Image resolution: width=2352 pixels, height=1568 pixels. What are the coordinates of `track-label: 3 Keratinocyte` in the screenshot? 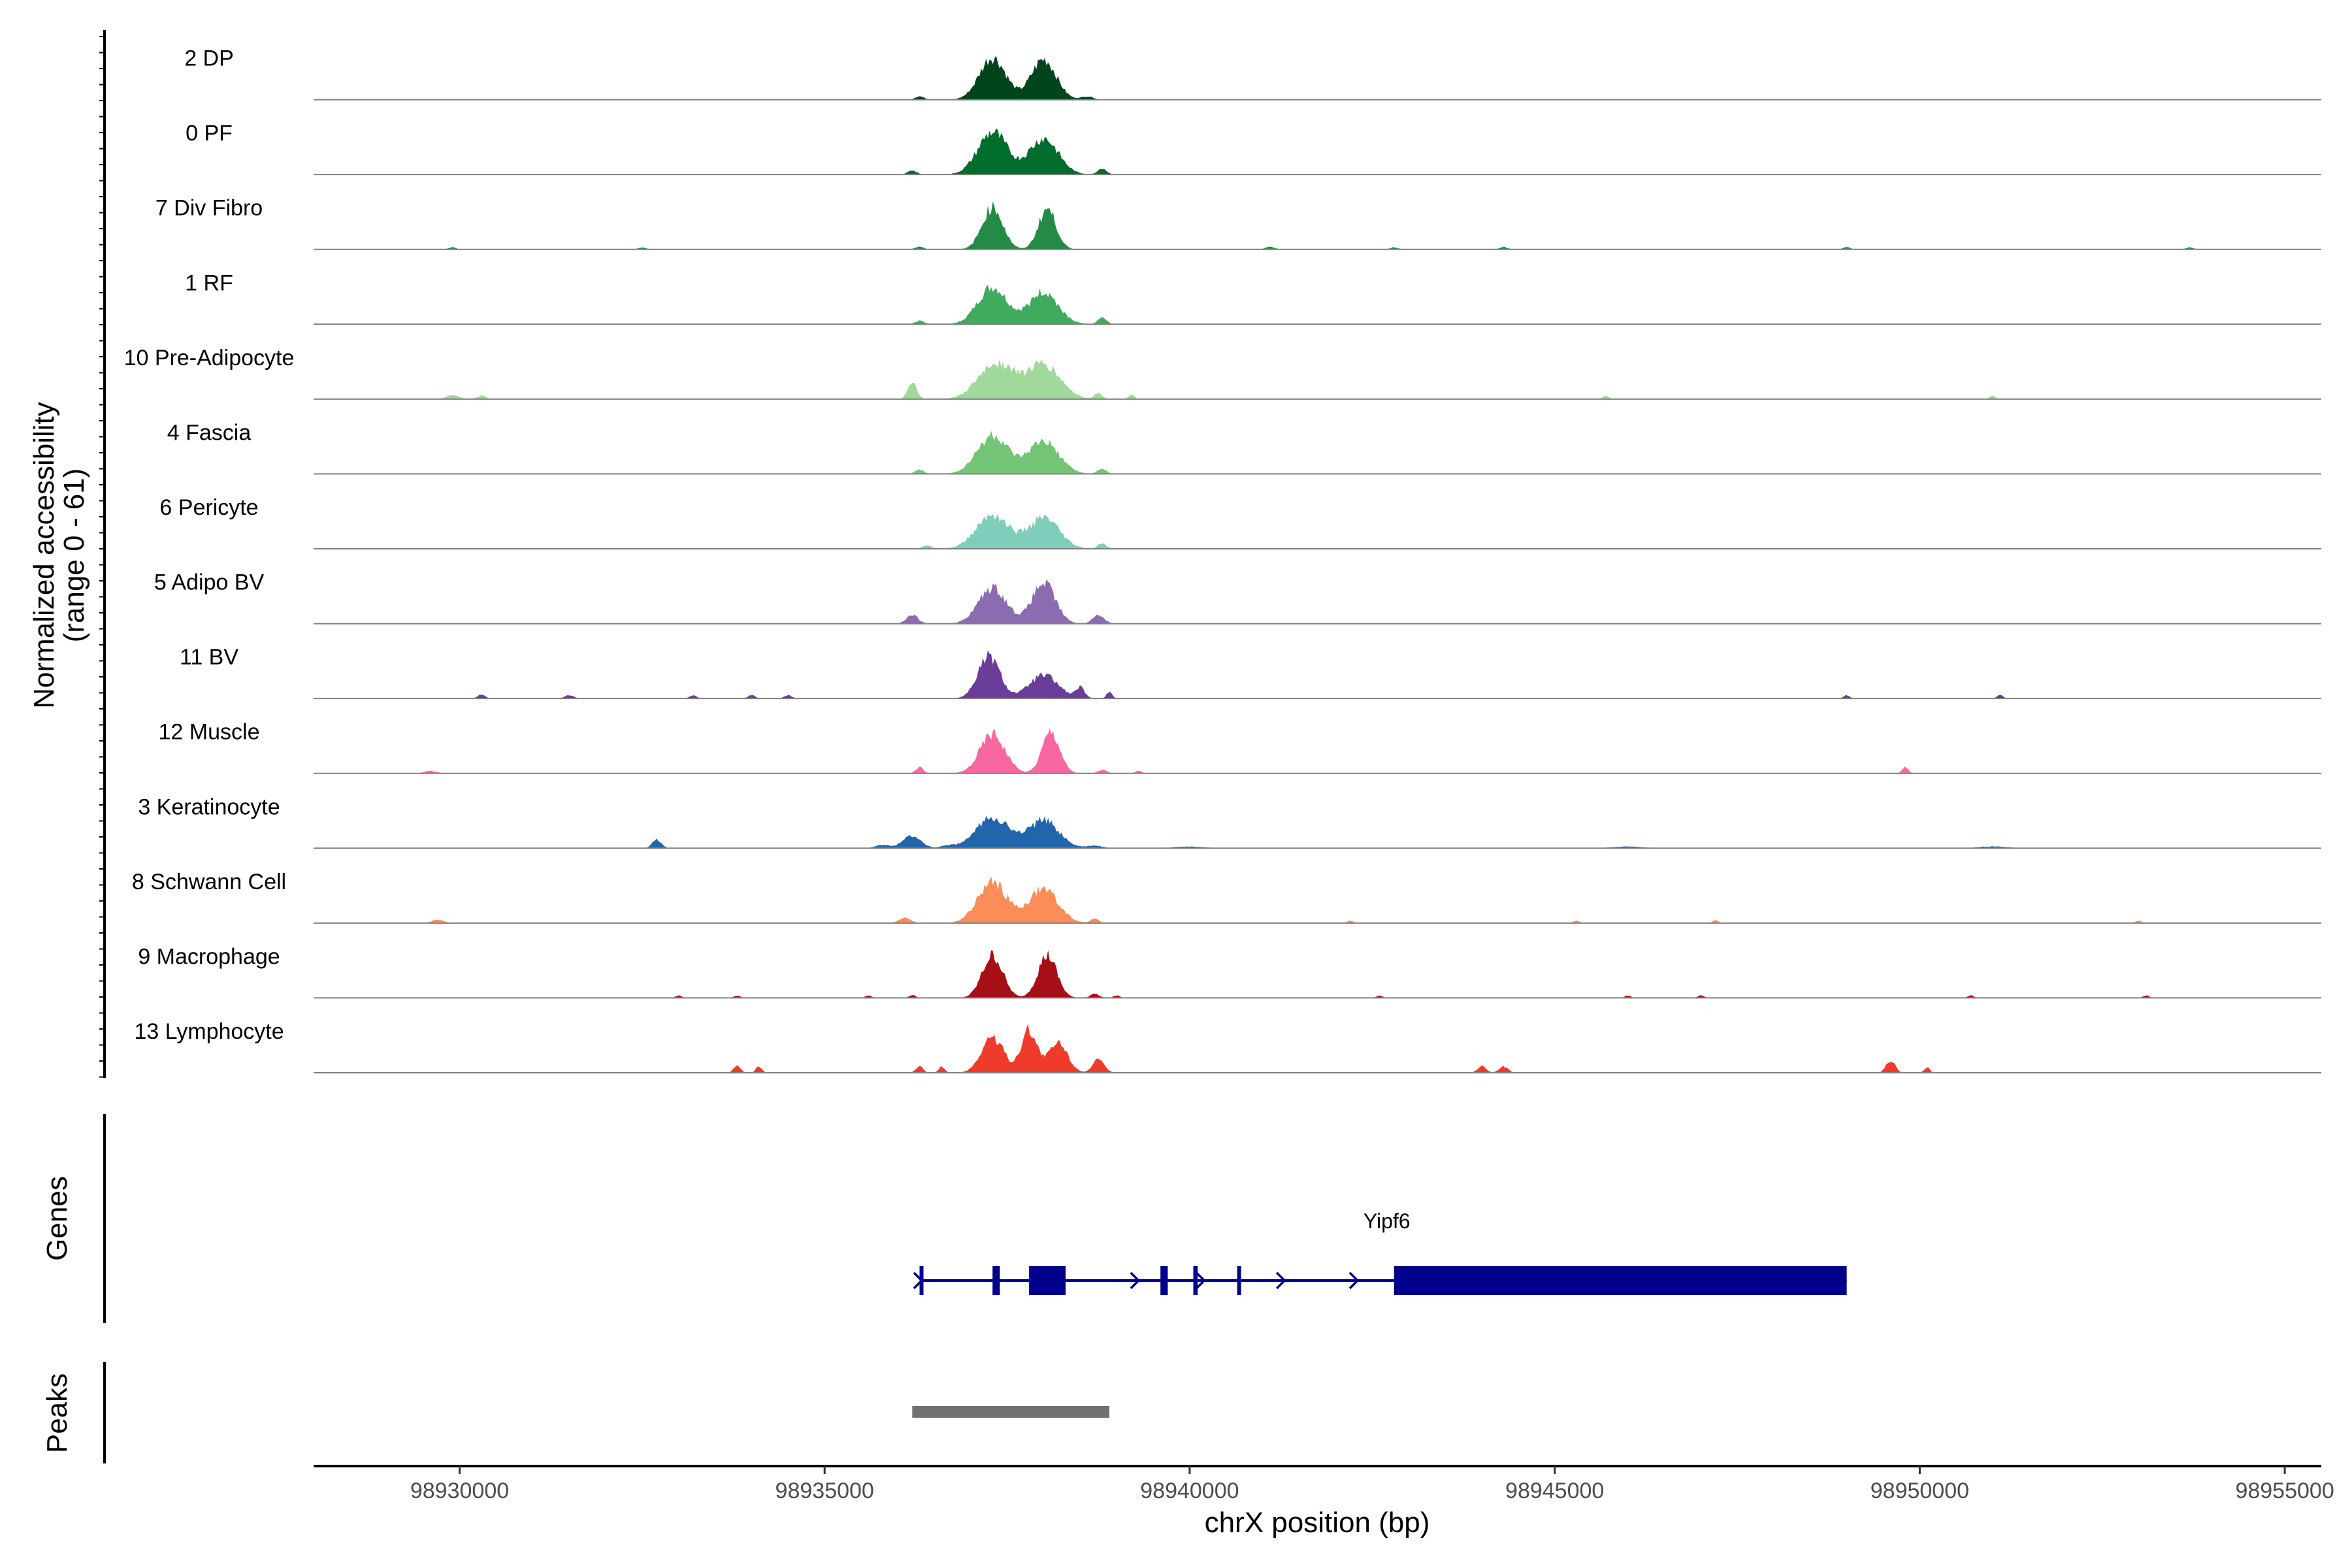 It's located at (209, 806).